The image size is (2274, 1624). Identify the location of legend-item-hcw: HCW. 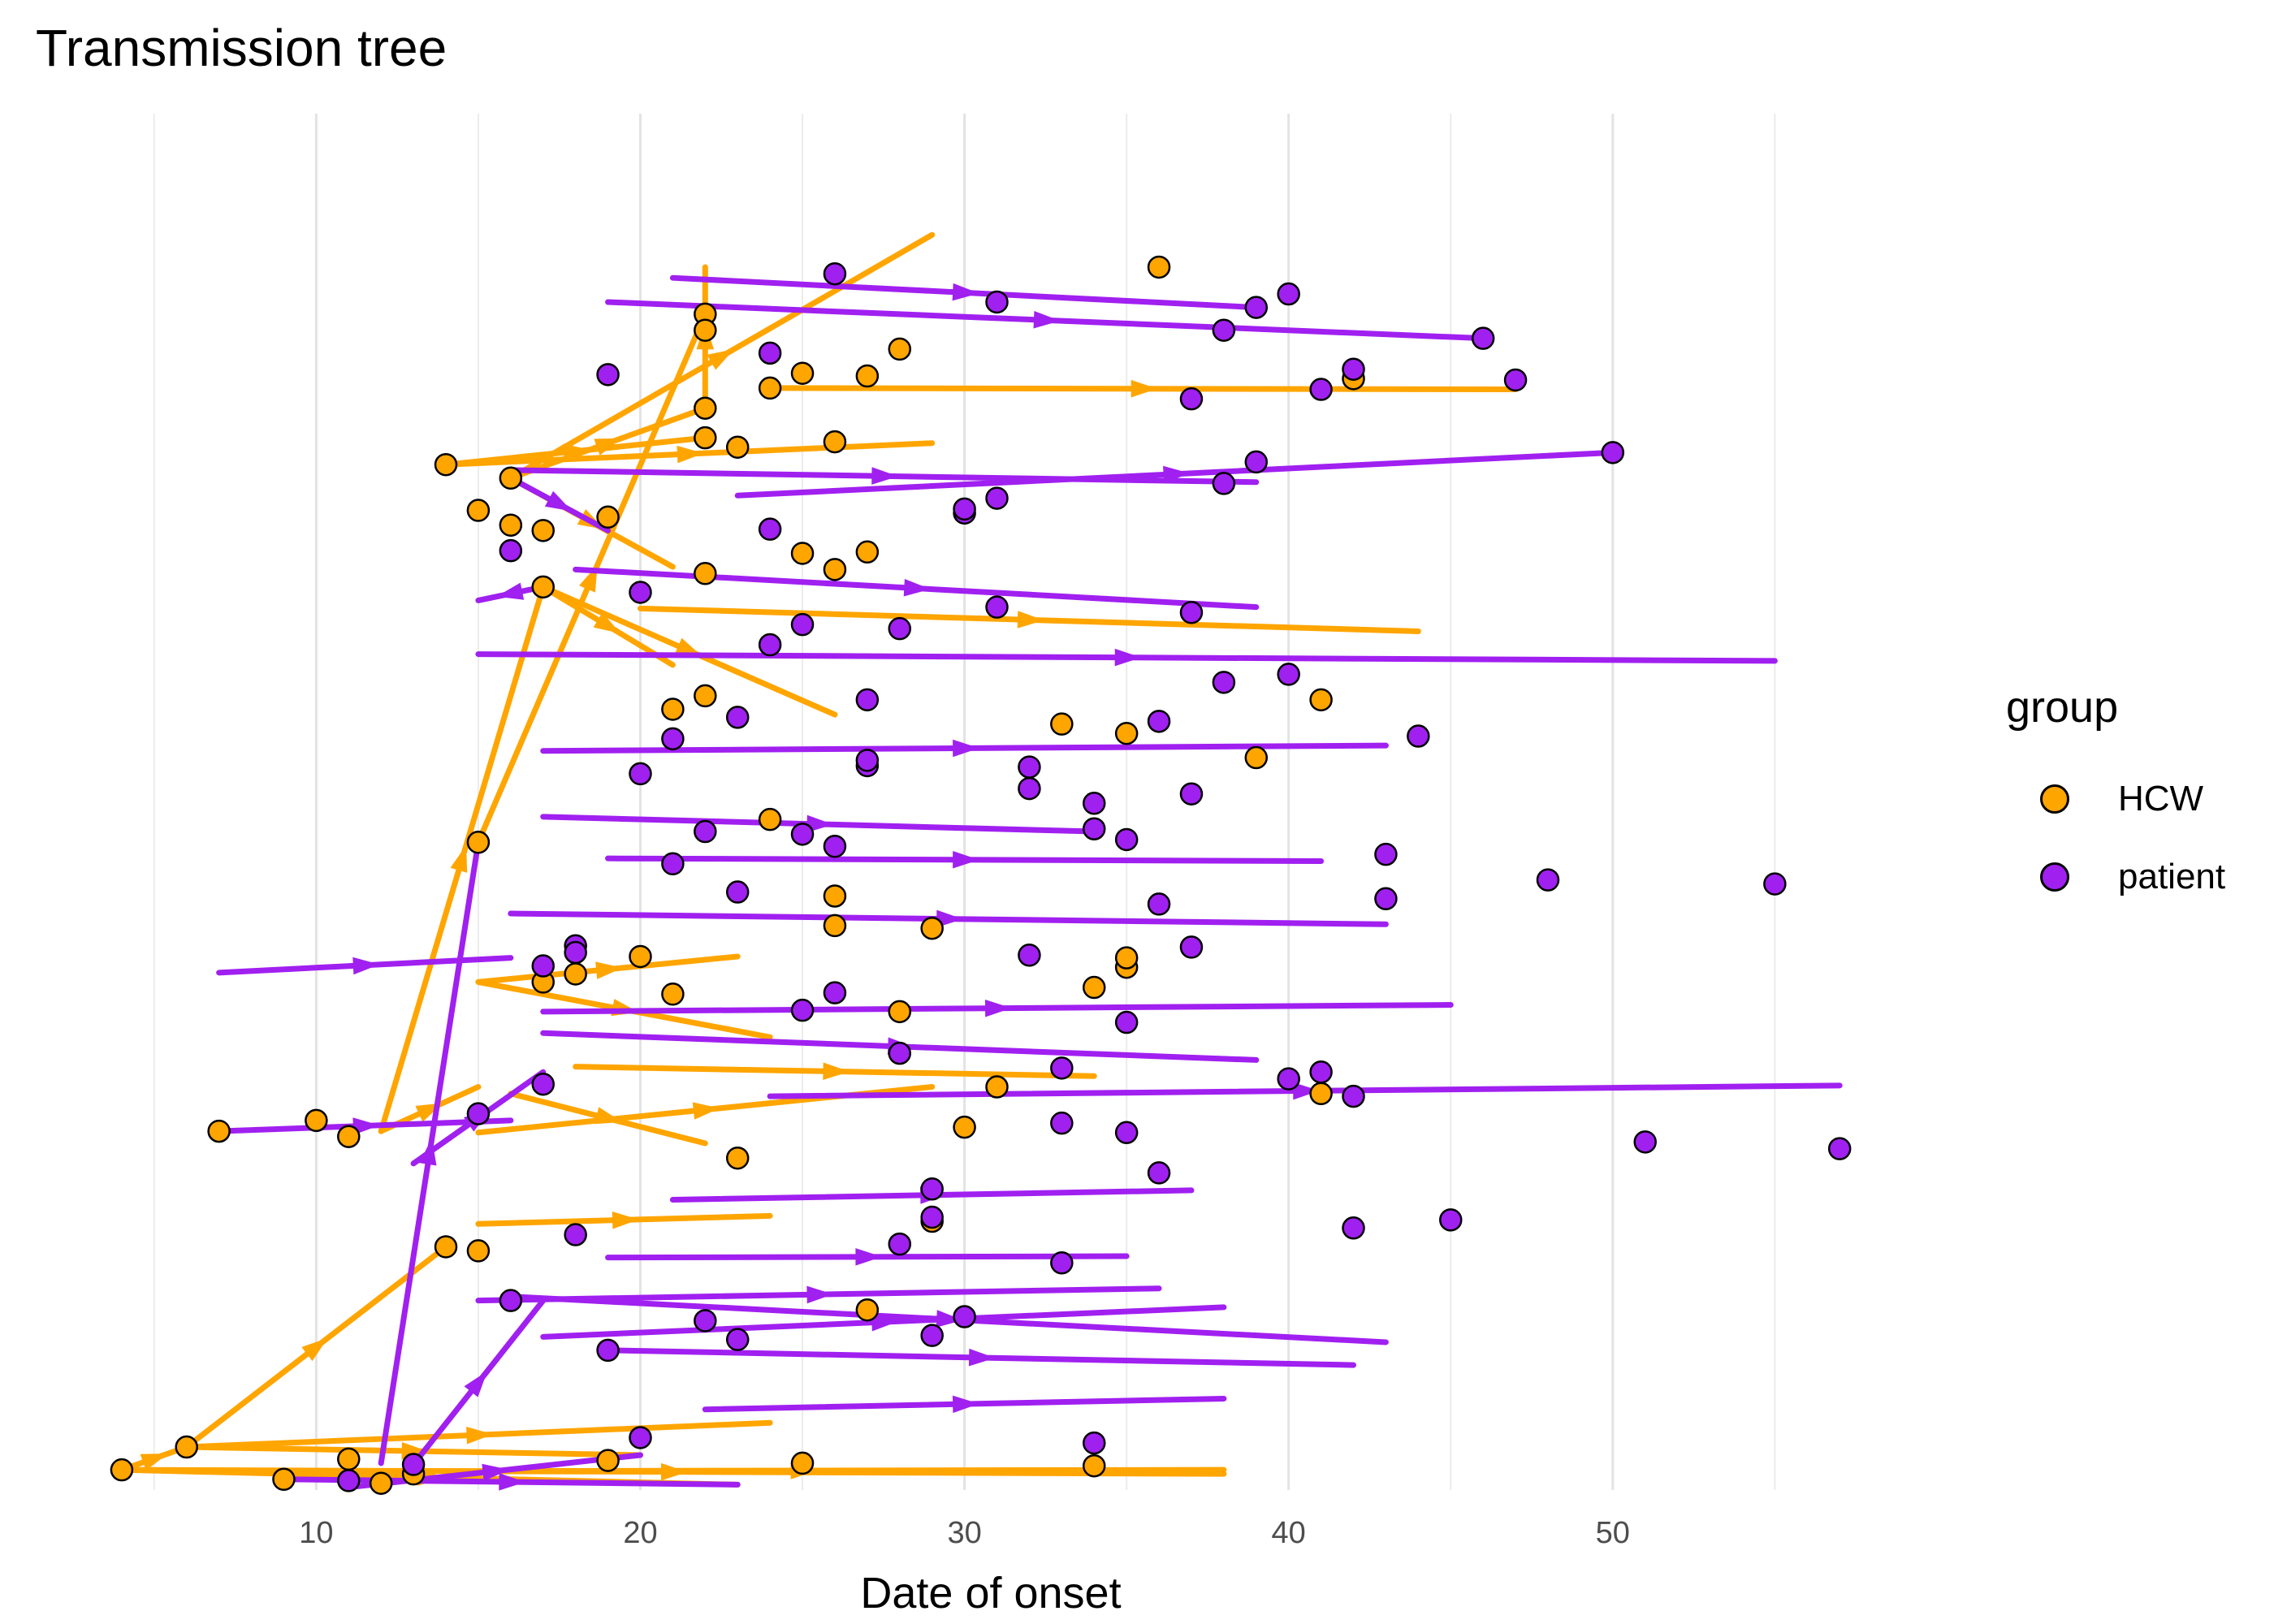
(2115, 799).